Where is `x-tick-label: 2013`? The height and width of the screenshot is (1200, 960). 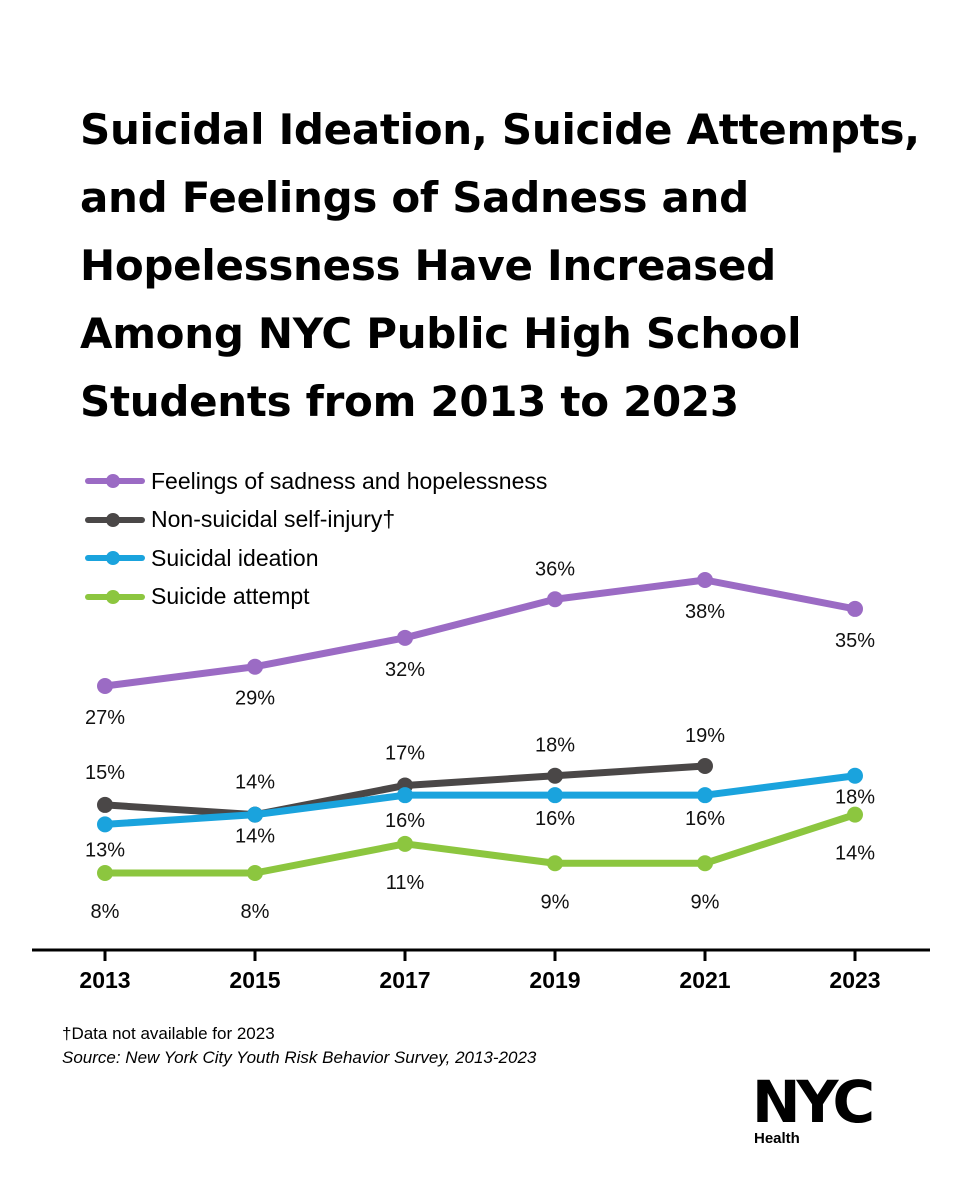
x-tick-label: 2013 is located at coordinates (104, 980).